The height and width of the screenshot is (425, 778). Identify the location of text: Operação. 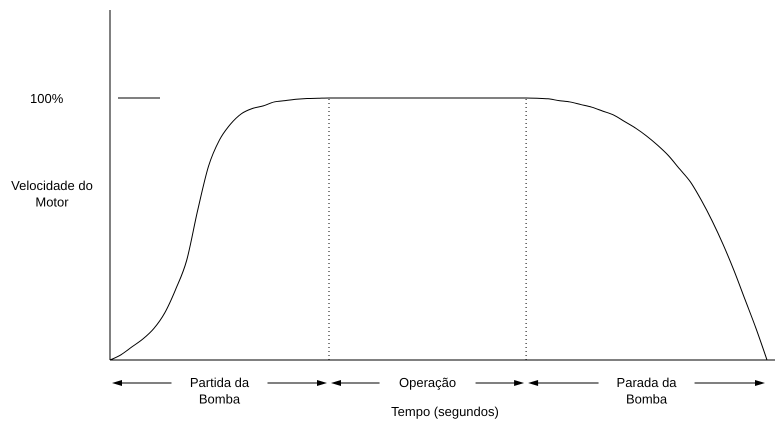
(427, 382).